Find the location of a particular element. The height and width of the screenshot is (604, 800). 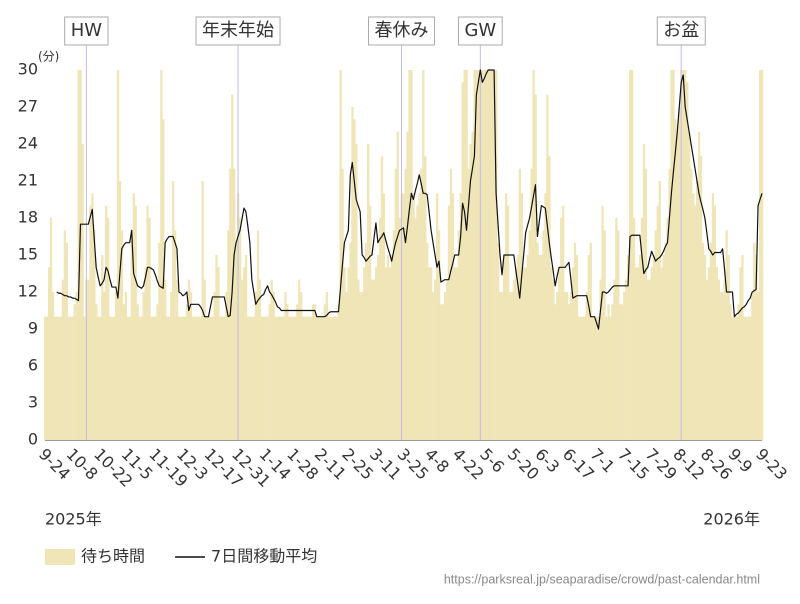

annotation-box is located at coordinates (86, 31).